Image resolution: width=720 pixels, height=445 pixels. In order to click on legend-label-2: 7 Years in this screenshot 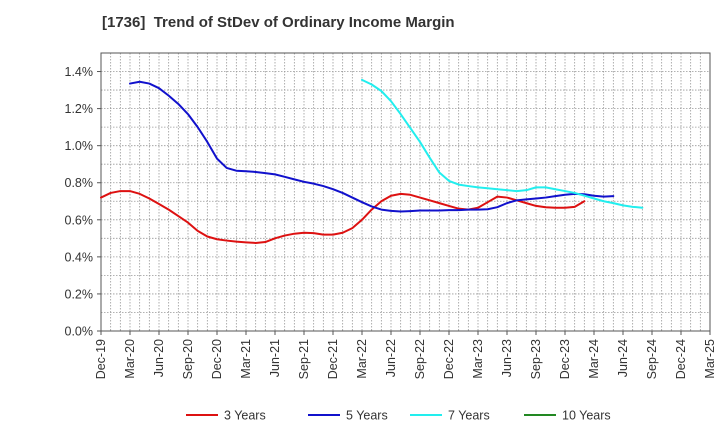, I will do `click(469, 416)`.